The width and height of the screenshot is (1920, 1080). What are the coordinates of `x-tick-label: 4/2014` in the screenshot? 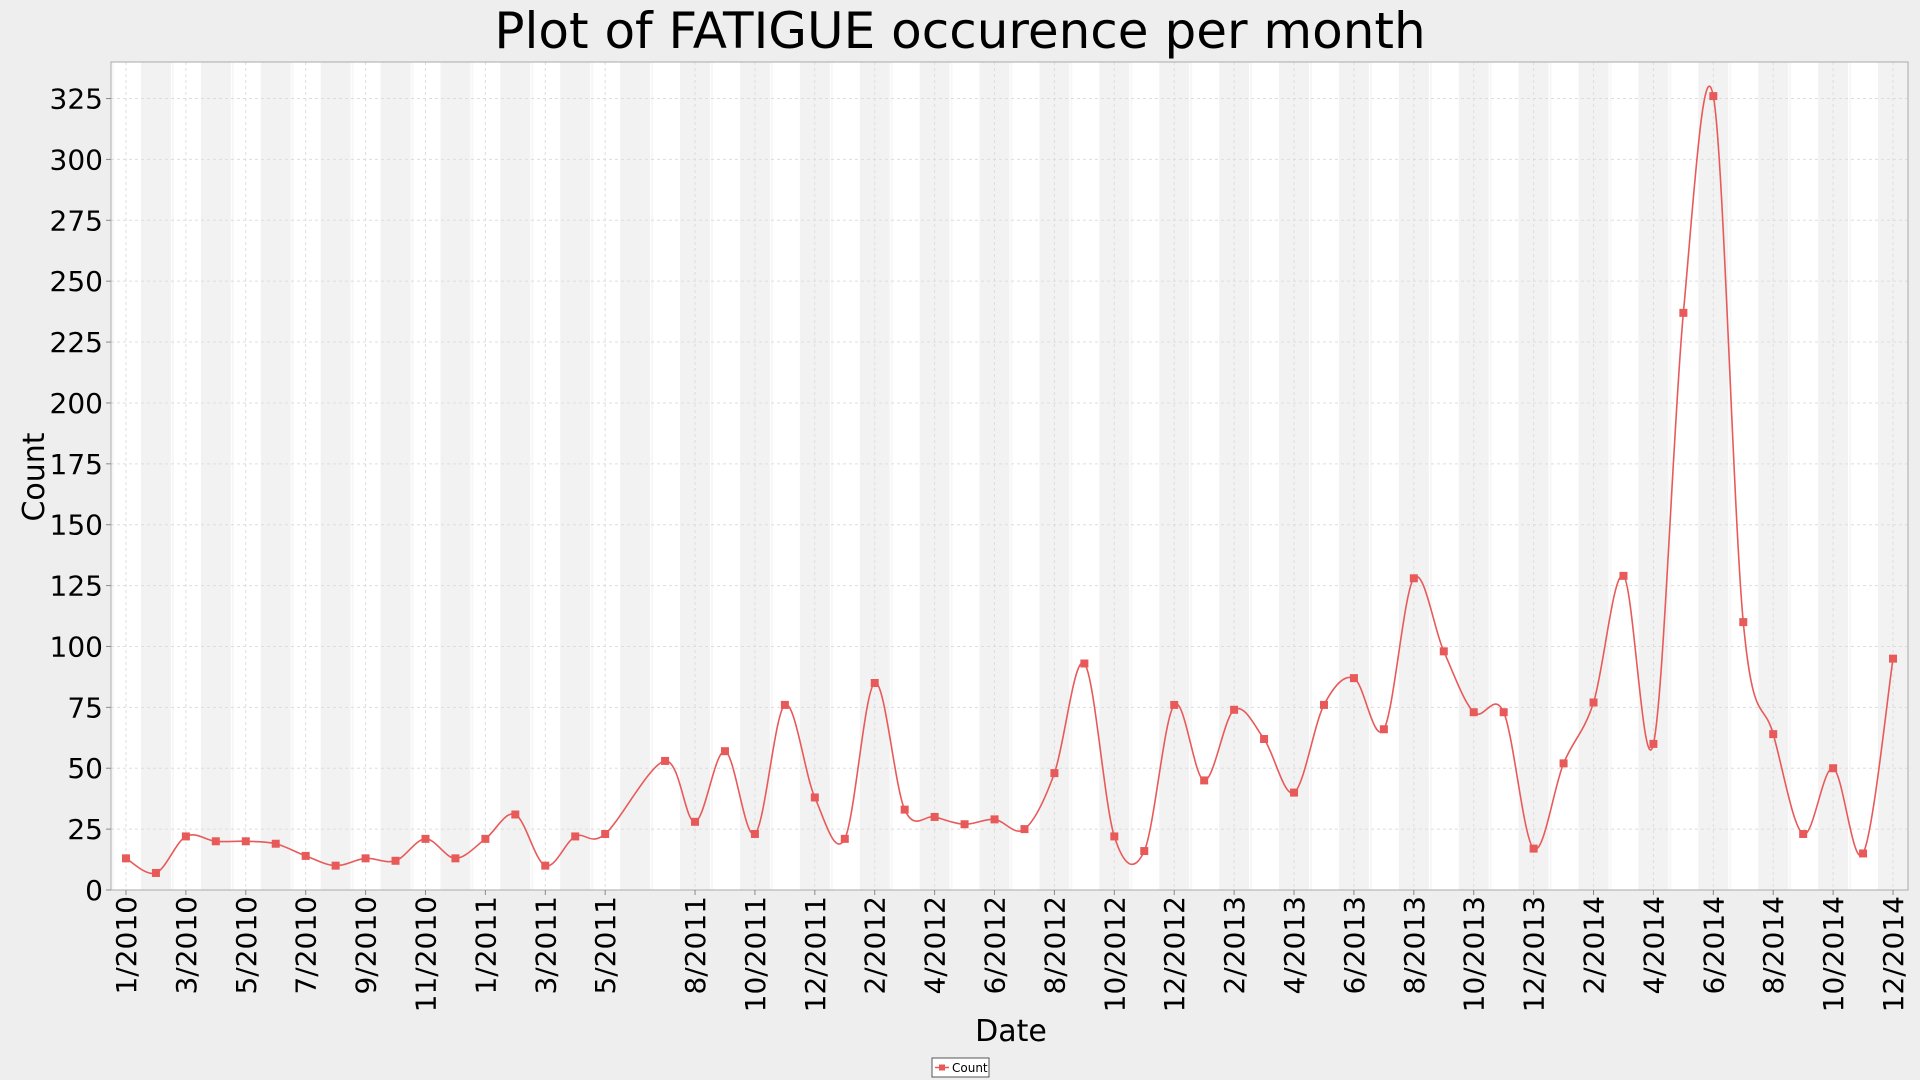 It's located at (1653, 945).